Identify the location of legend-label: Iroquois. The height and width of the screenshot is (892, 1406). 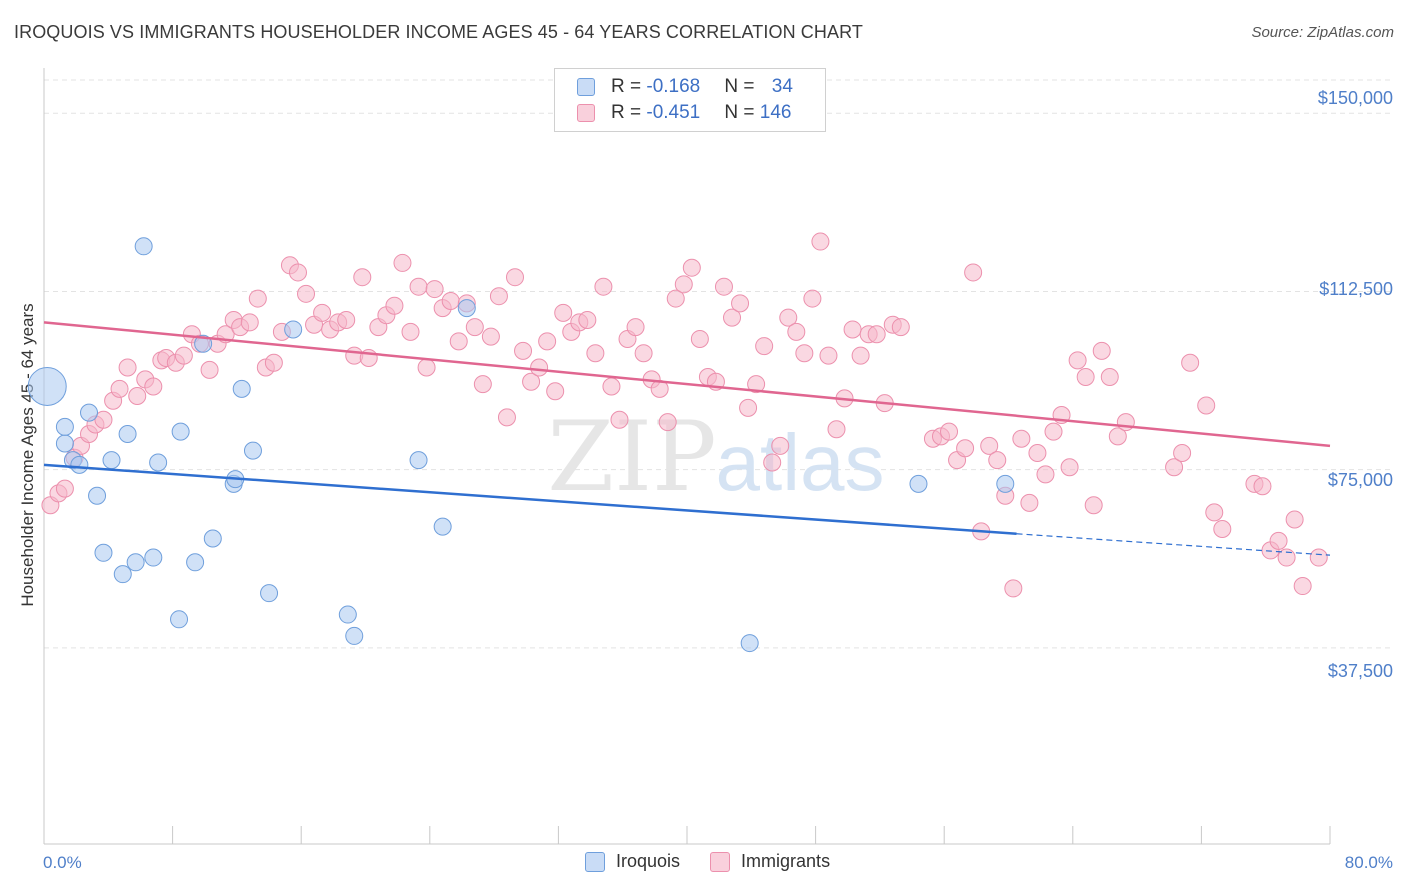
(648, 861).